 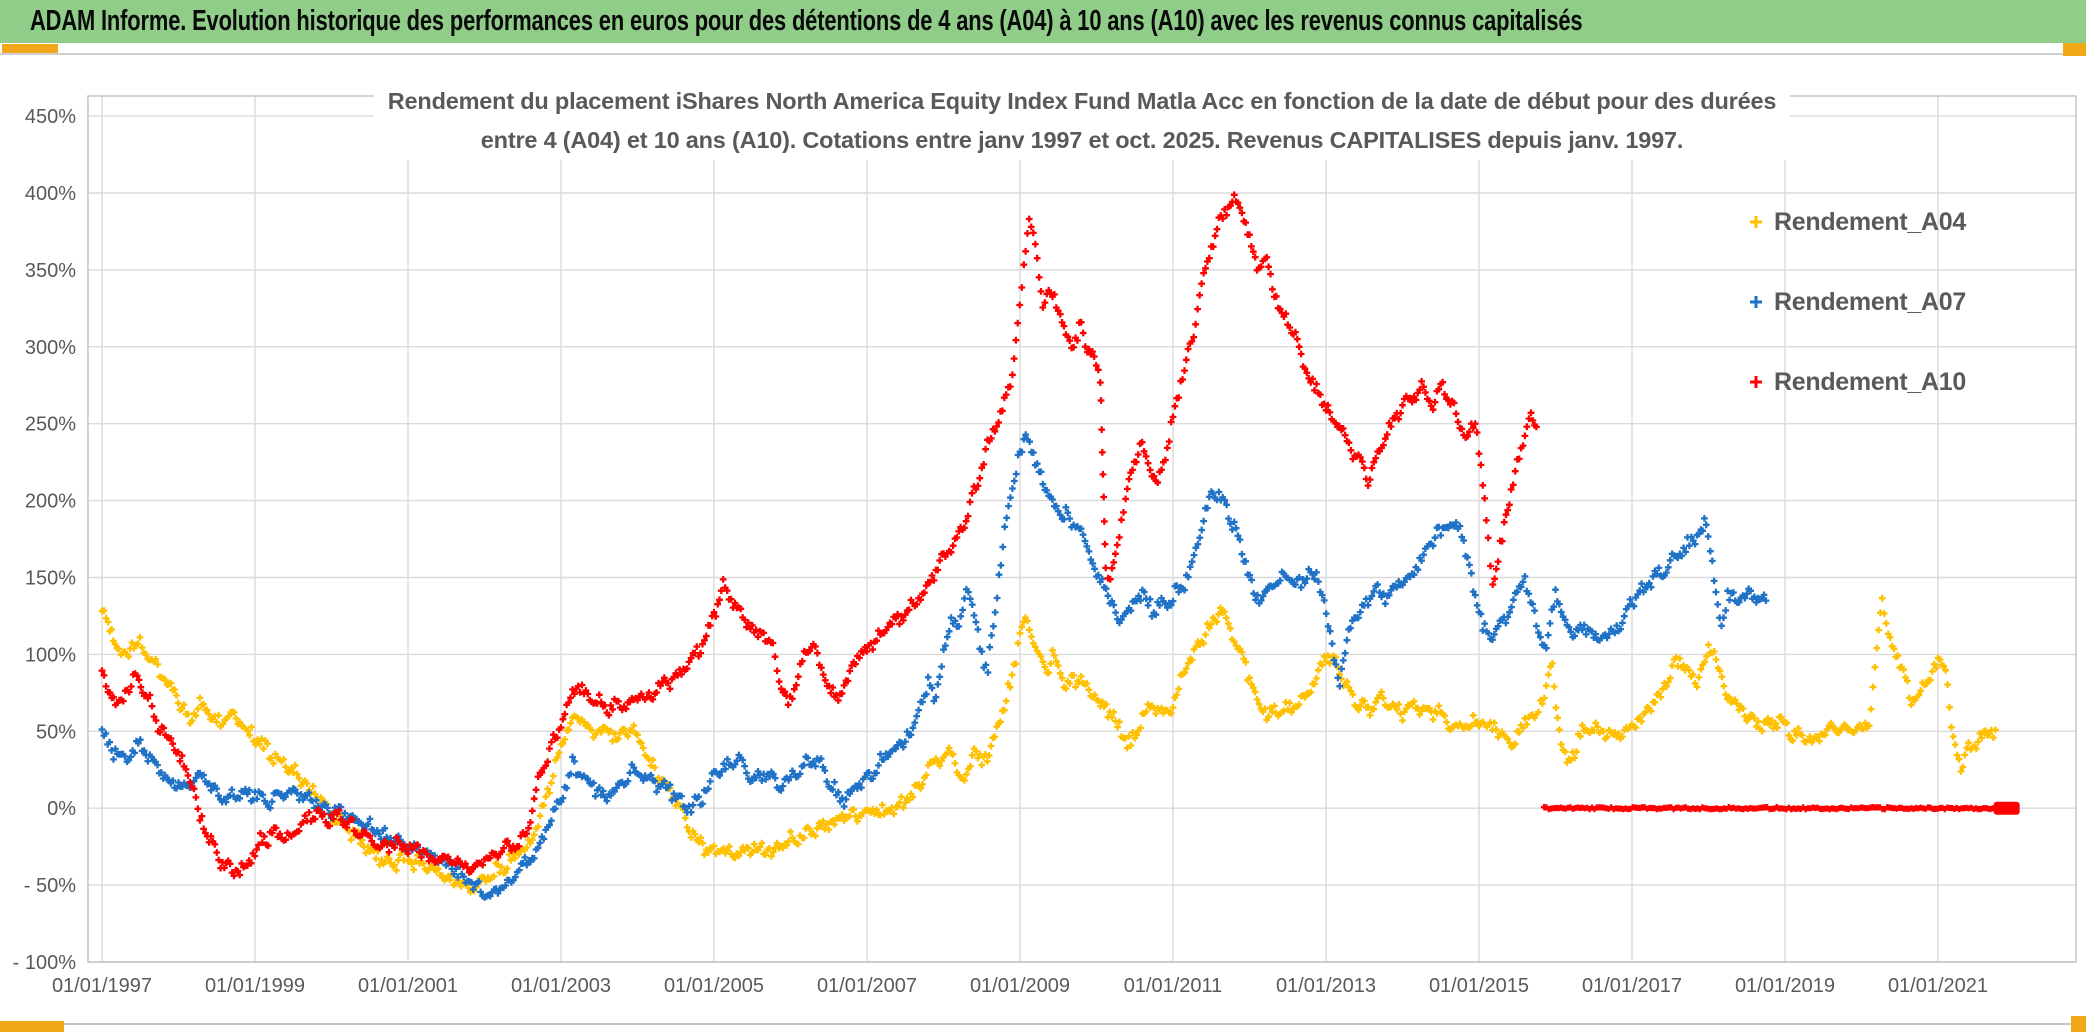 I want to click on svg-text: 01/01/1997, so click(x=102, y=986).